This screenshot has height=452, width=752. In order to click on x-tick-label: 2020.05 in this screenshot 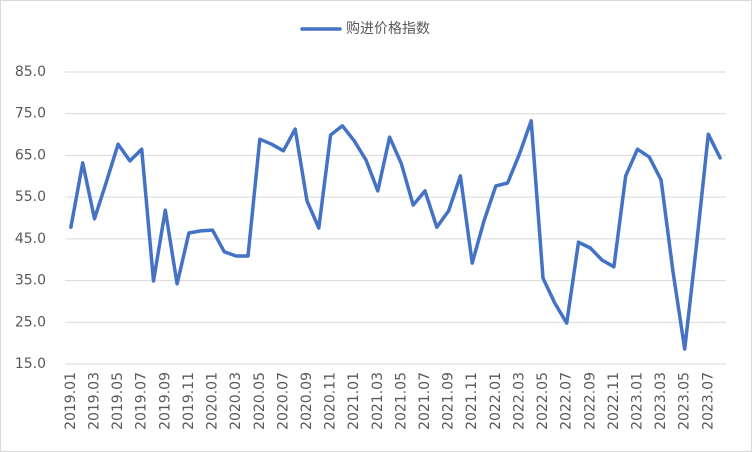, I will do `click(260, 401)`.